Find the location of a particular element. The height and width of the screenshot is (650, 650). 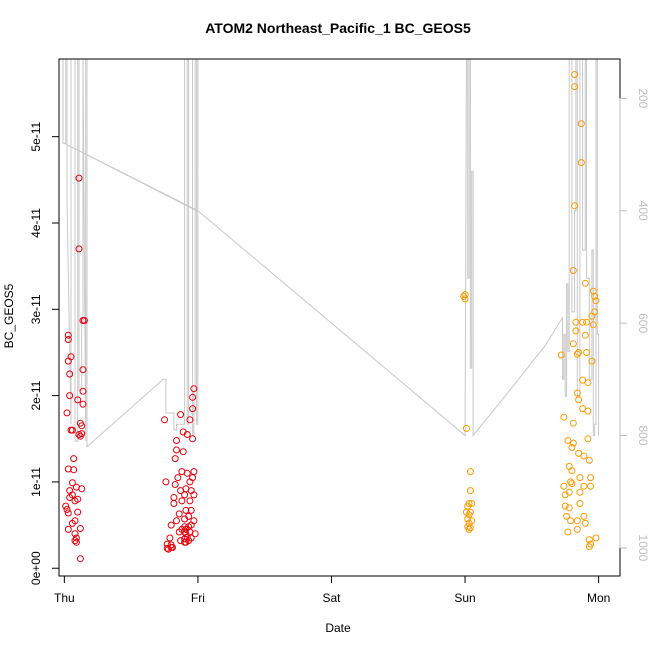

x-tick-label: Fri is located at coordinates (198, 598).